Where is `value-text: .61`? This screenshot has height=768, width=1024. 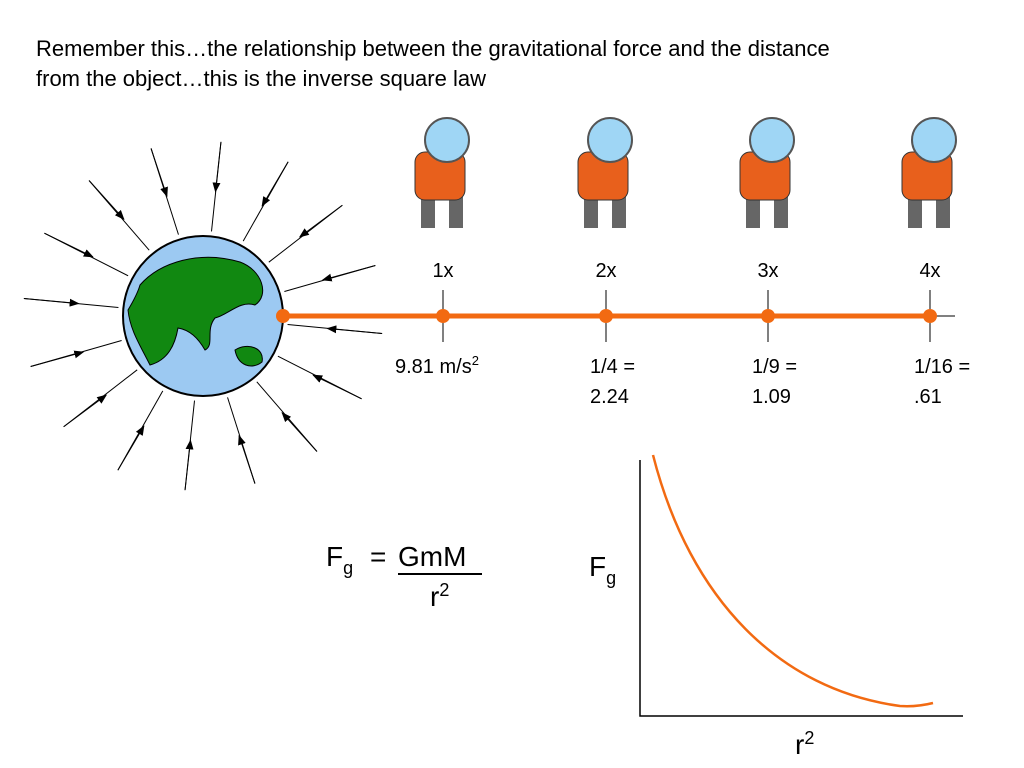
value-text: .61 is located at coordinates (928, 397).